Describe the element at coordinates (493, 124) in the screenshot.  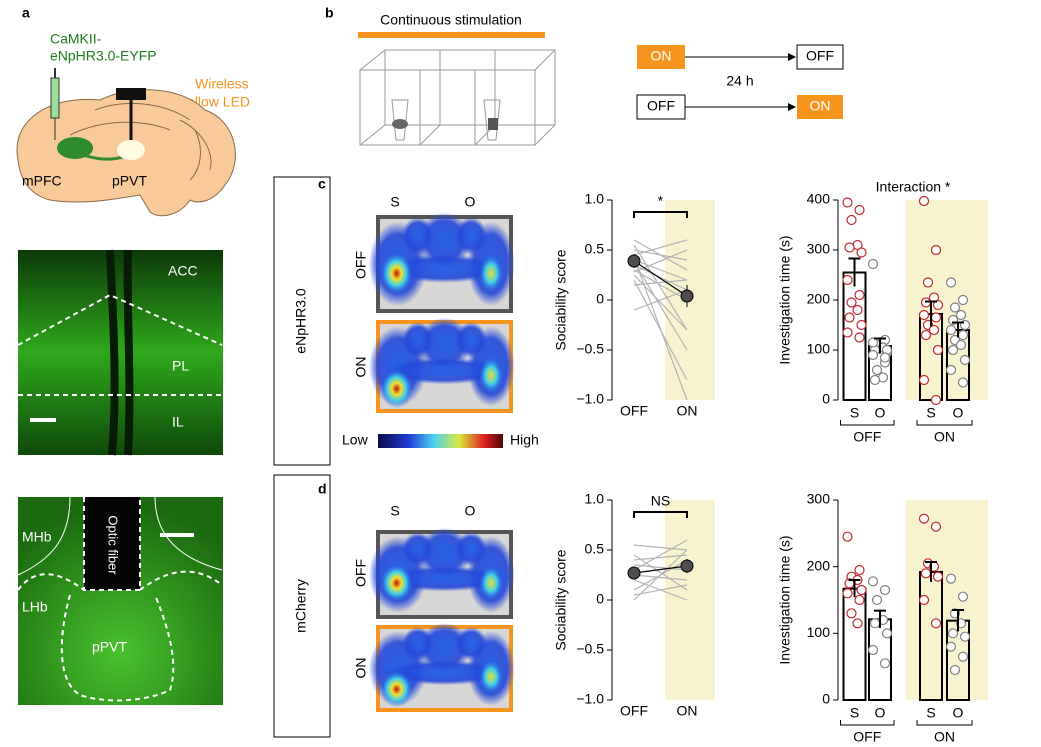
I see `object` at that location.